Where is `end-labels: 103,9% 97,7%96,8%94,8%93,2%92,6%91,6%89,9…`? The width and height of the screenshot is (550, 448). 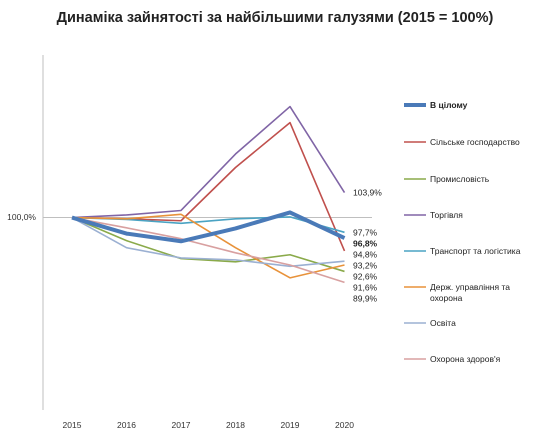
end-labels: 103,9% 97,7%96,8%94,8%93,2%92,6%91,6%89,9… is located at coordinates (367, 246).